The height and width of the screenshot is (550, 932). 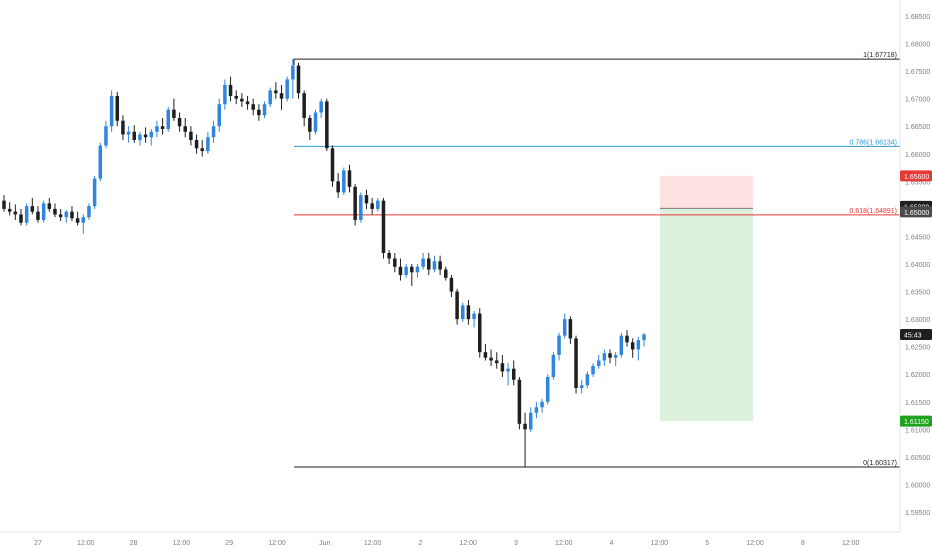 I want to click on stop-loss-zone, so click(x=706, y=192).